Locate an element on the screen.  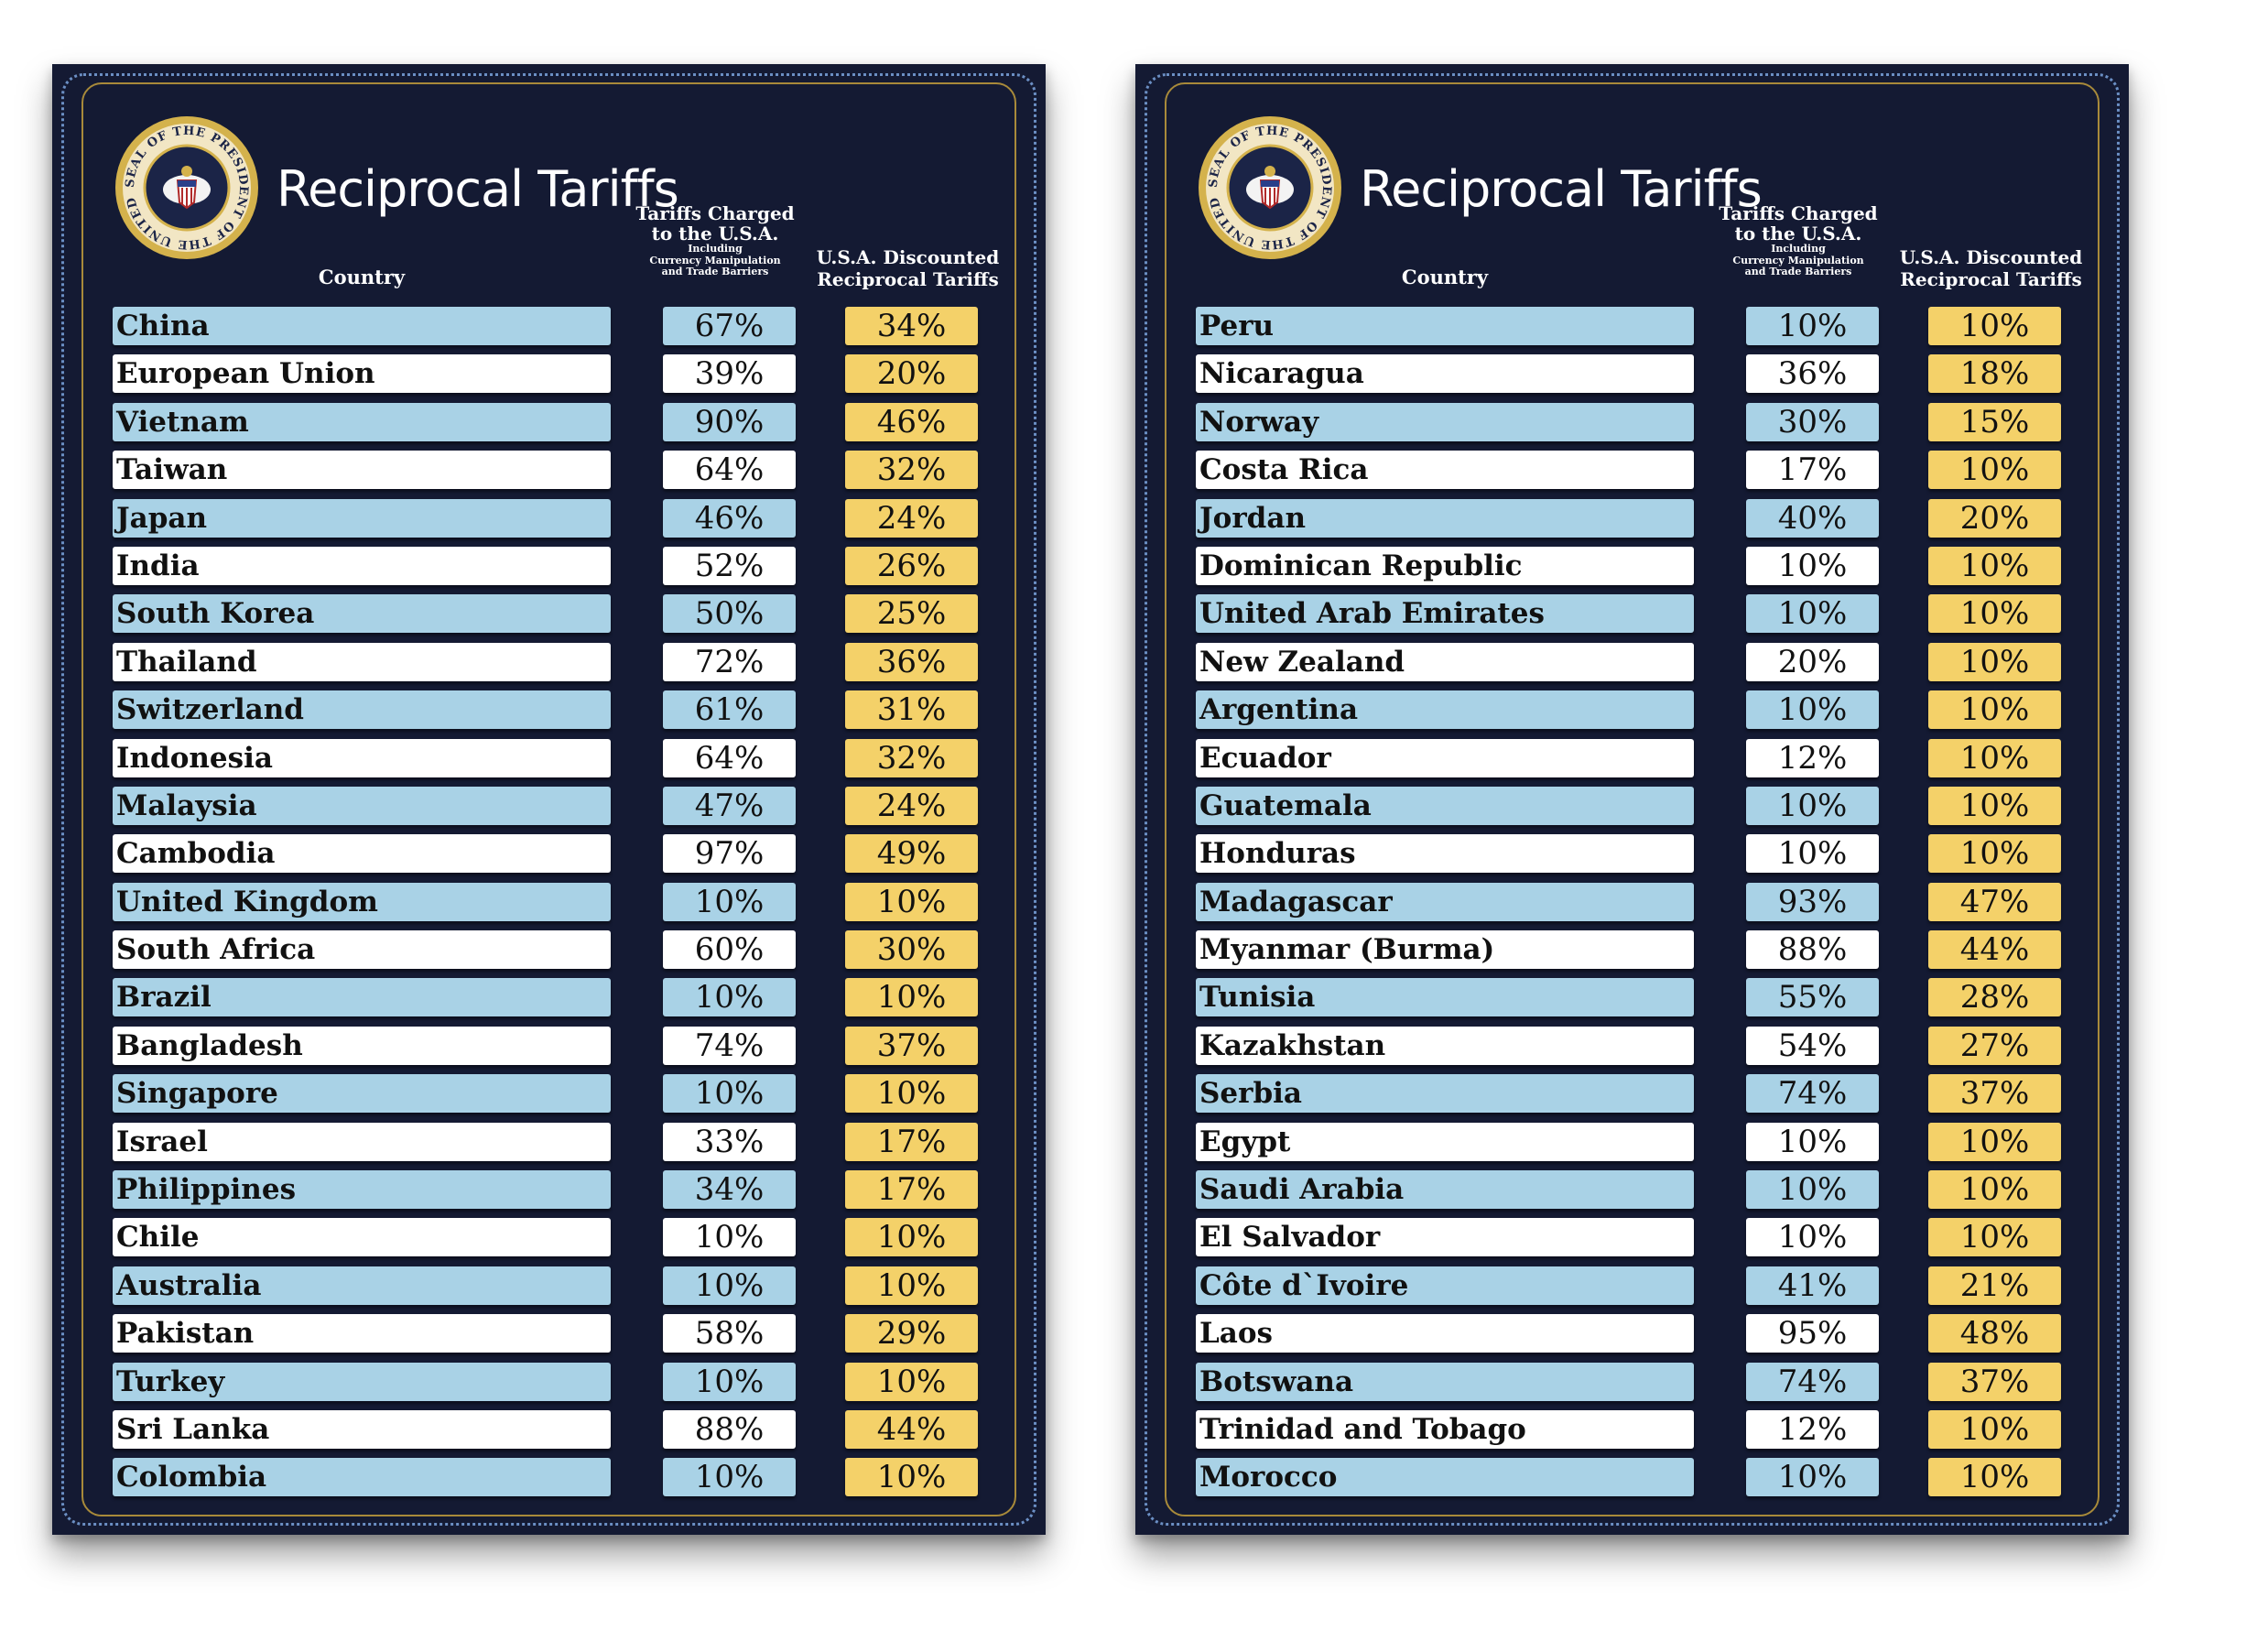
tariff-charged-cell: 88% is located at coordinates (1813, 950).